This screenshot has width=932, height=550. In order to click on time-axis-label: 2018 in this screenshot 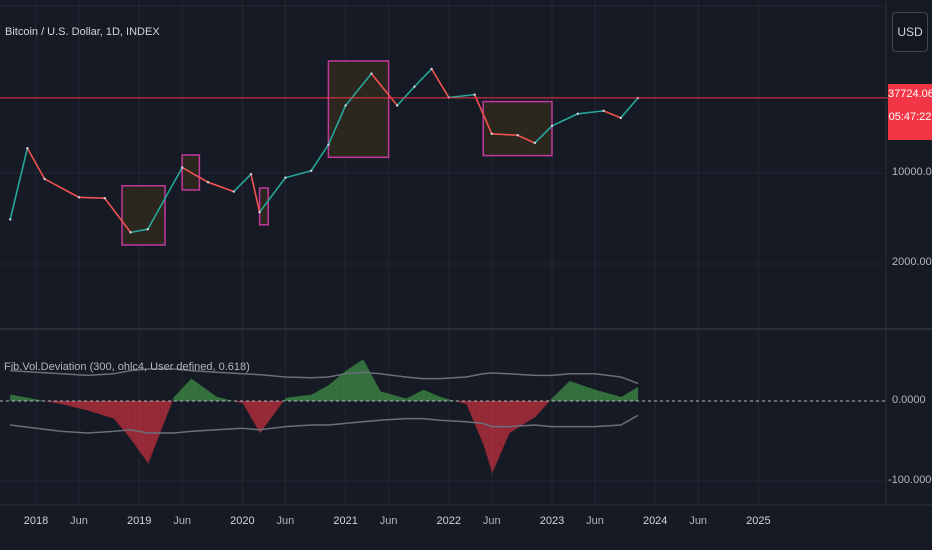, I will do `click(36, 521)`.